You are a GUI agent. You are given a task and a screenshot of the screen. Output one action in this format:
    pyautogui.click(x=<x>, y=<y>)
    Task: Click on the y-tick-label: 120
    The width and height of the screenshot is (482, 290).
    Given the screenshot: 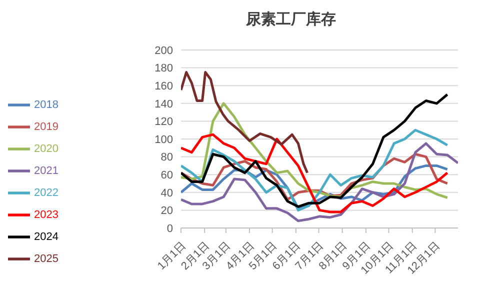 What is the action you would take?
    pyautogui.click(x=163, y=122)
    